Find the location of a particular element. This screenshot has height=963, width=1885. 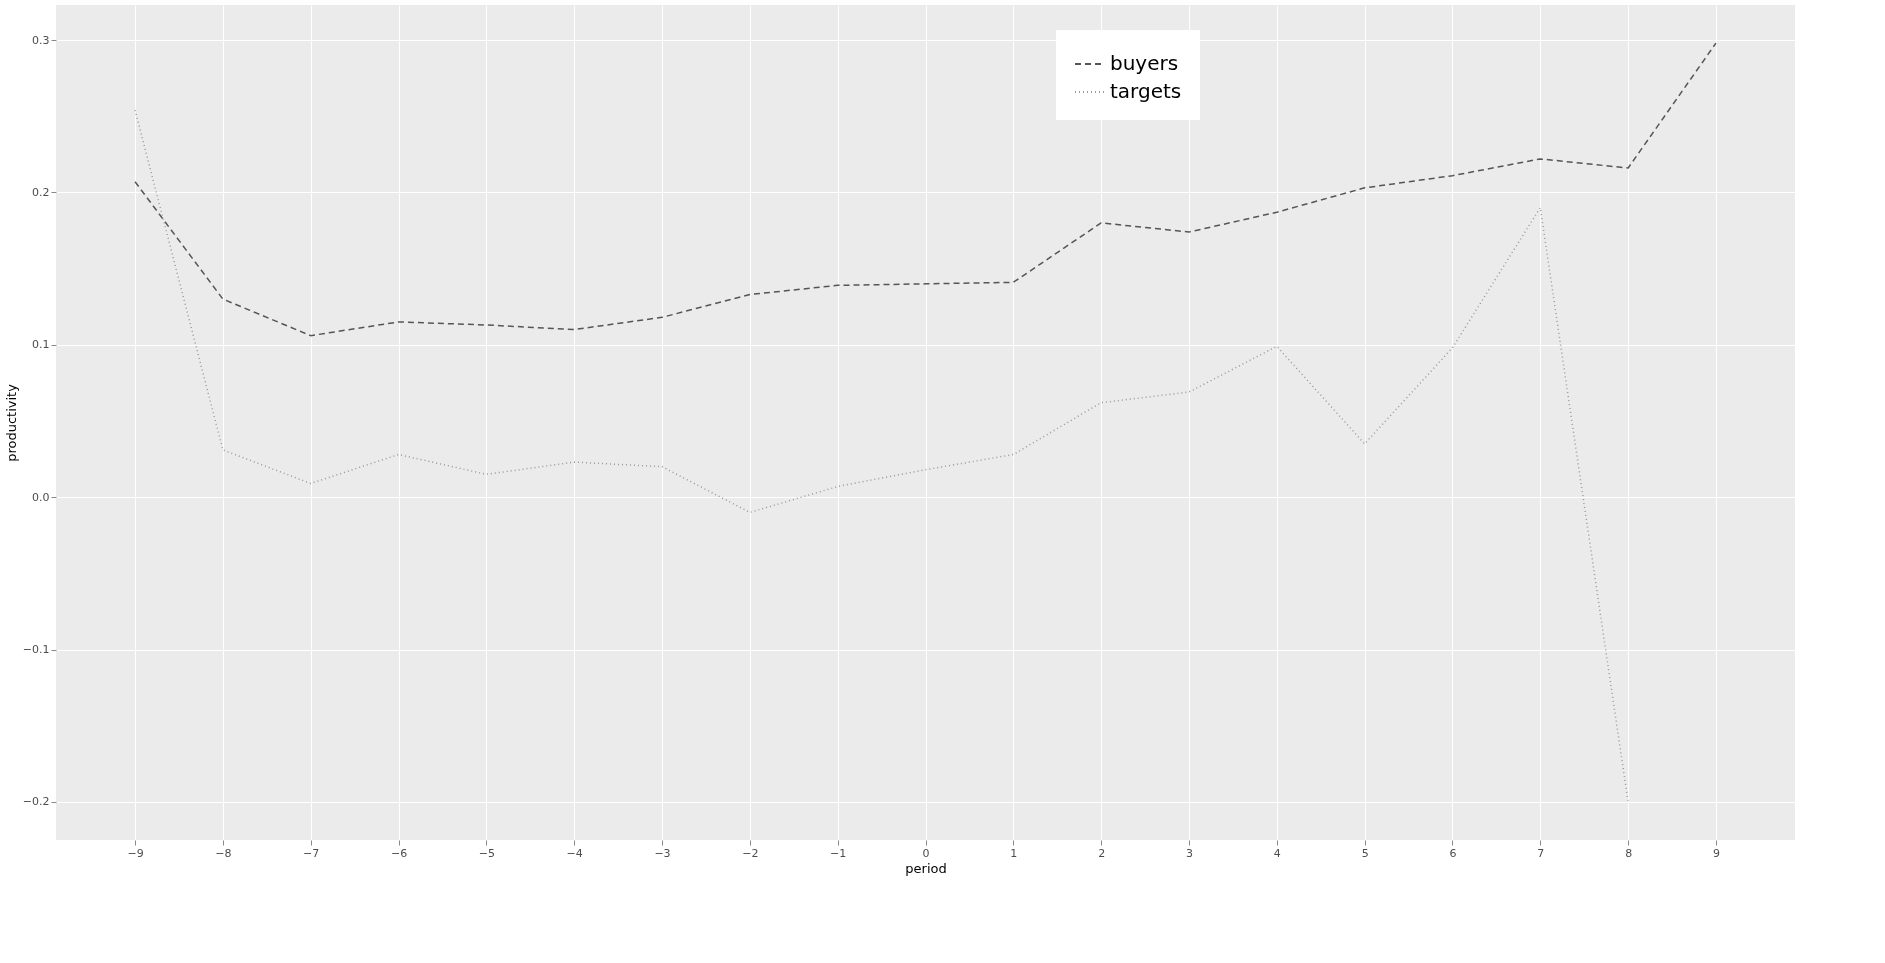

x-tick-label: 7 is located at coordinates (1541, 853).